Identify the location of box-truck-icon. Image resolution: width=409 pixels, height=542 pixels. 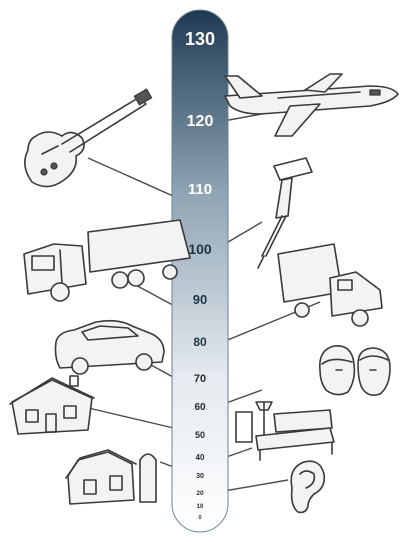
(330, 285).